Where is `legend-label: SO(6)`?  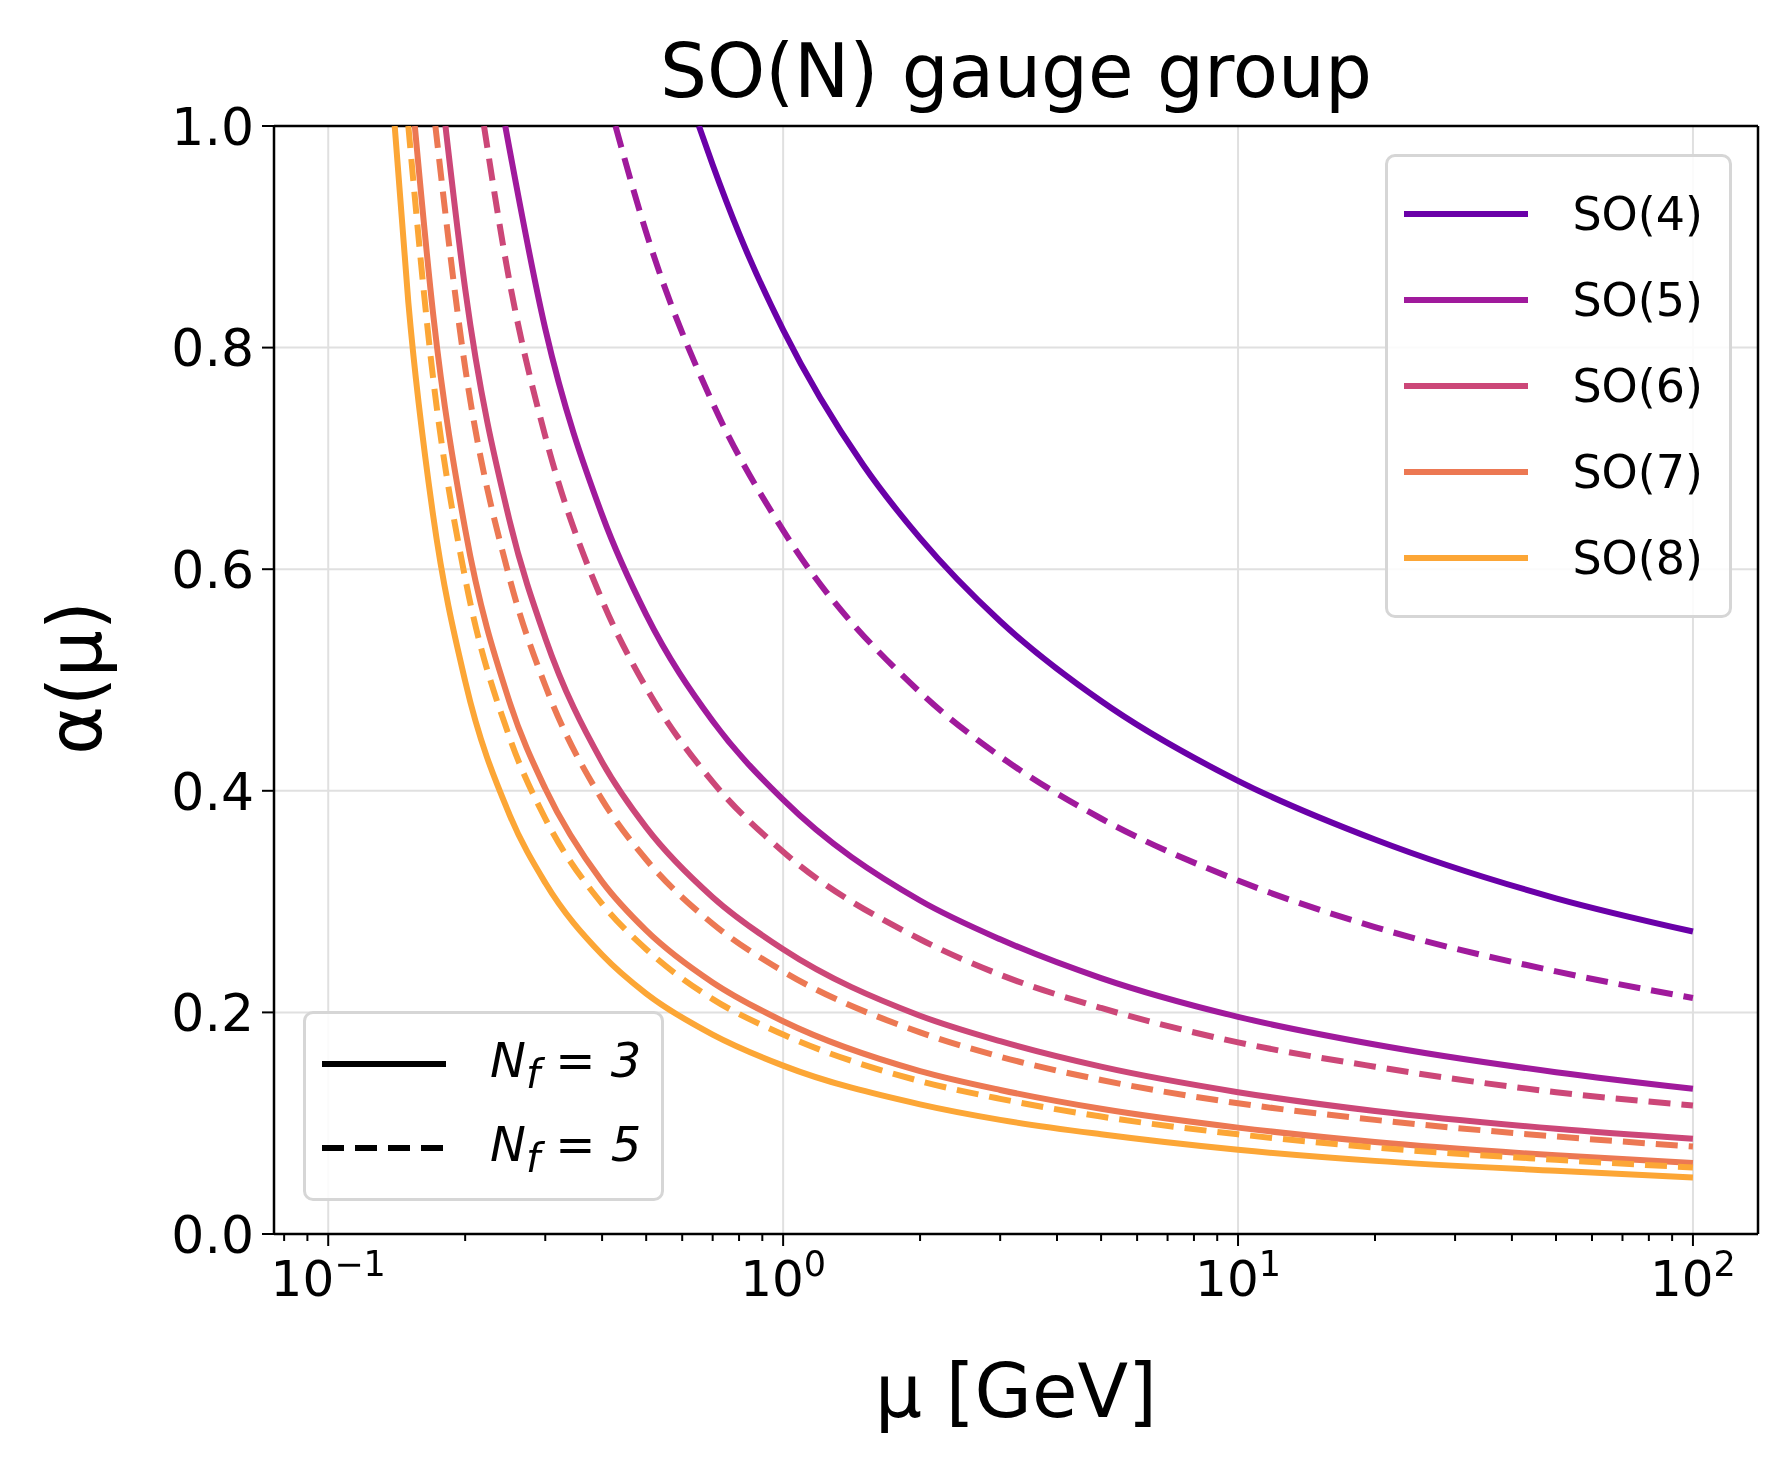
legend-label: SO(6) is located at coordinates (1637, 386).